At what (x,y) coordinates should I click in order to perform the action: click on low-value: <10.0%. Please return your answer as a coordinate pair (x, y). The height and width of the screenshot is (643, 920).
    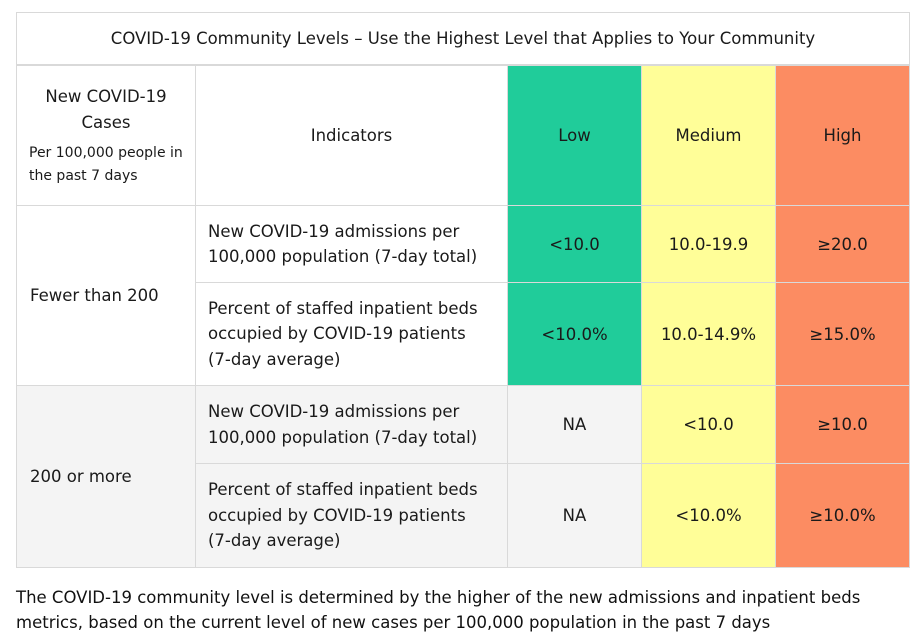
    Looking at the image, I should click on (574, 334).